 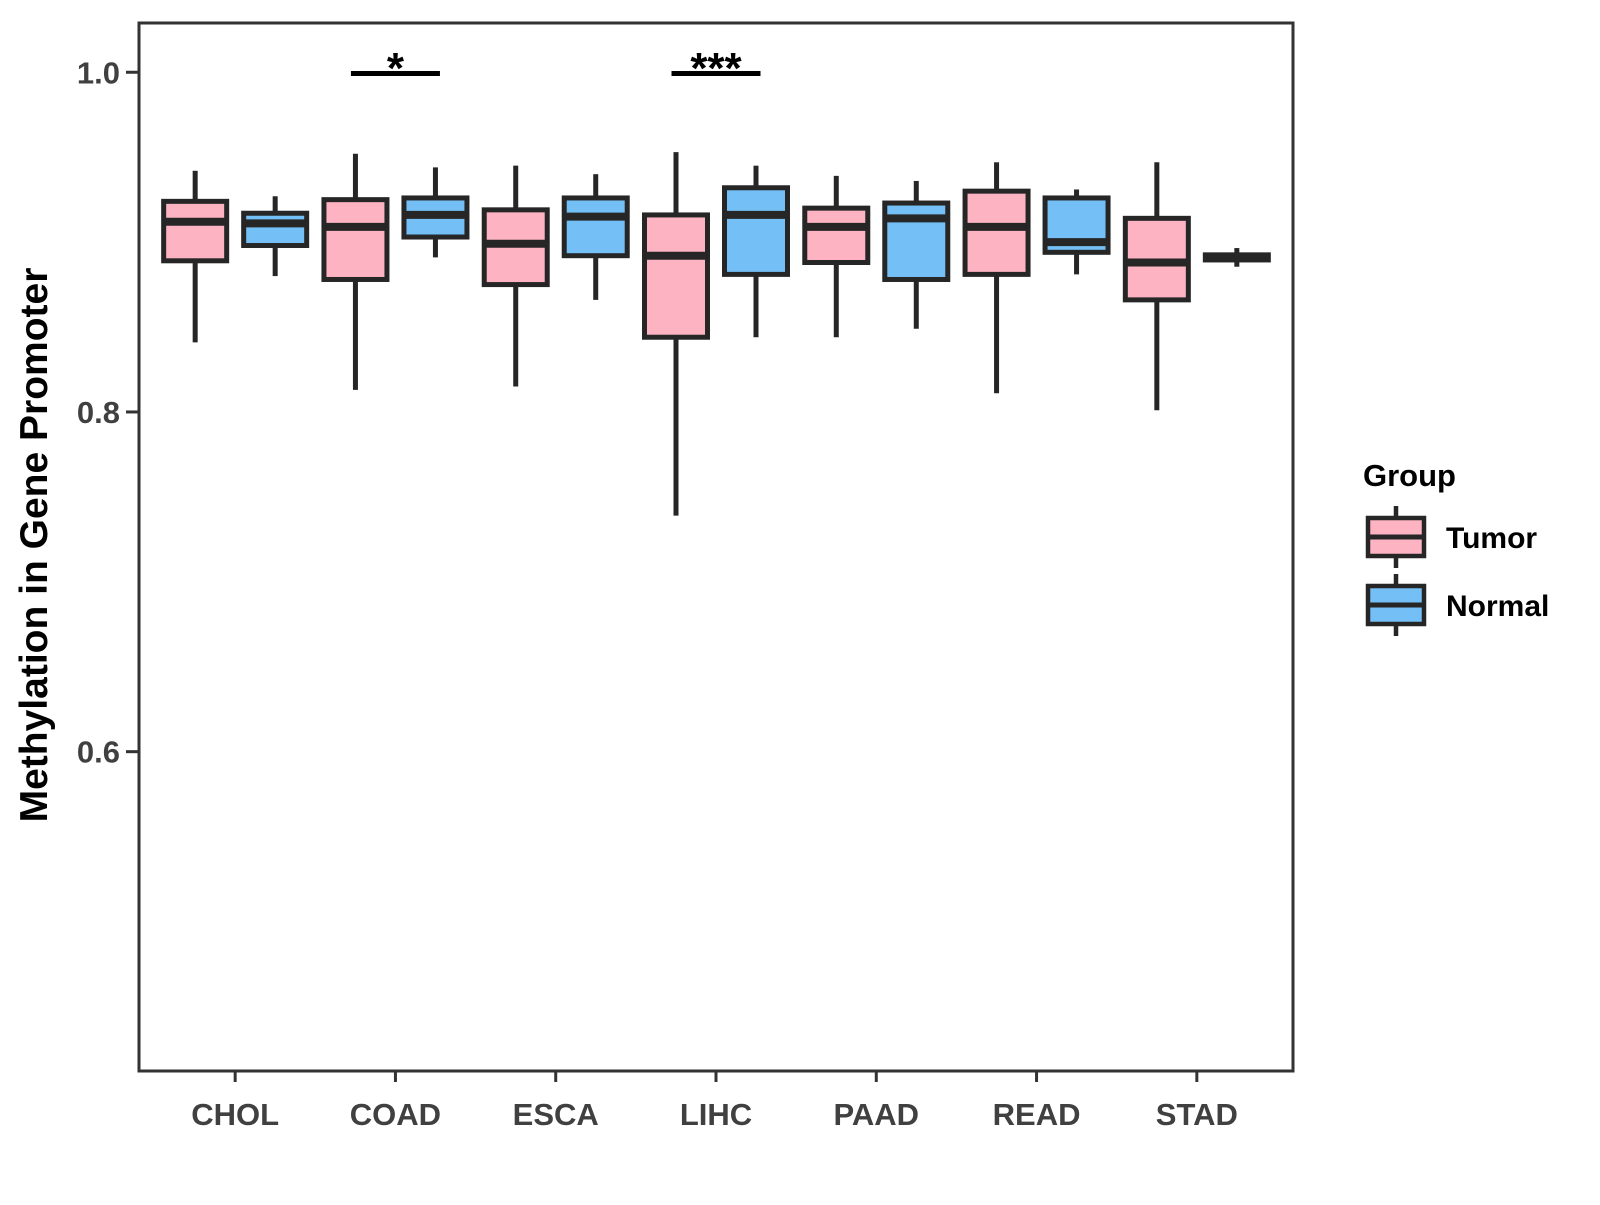 I want to click on significance-layer: * ***, so click(x=555, y=68).